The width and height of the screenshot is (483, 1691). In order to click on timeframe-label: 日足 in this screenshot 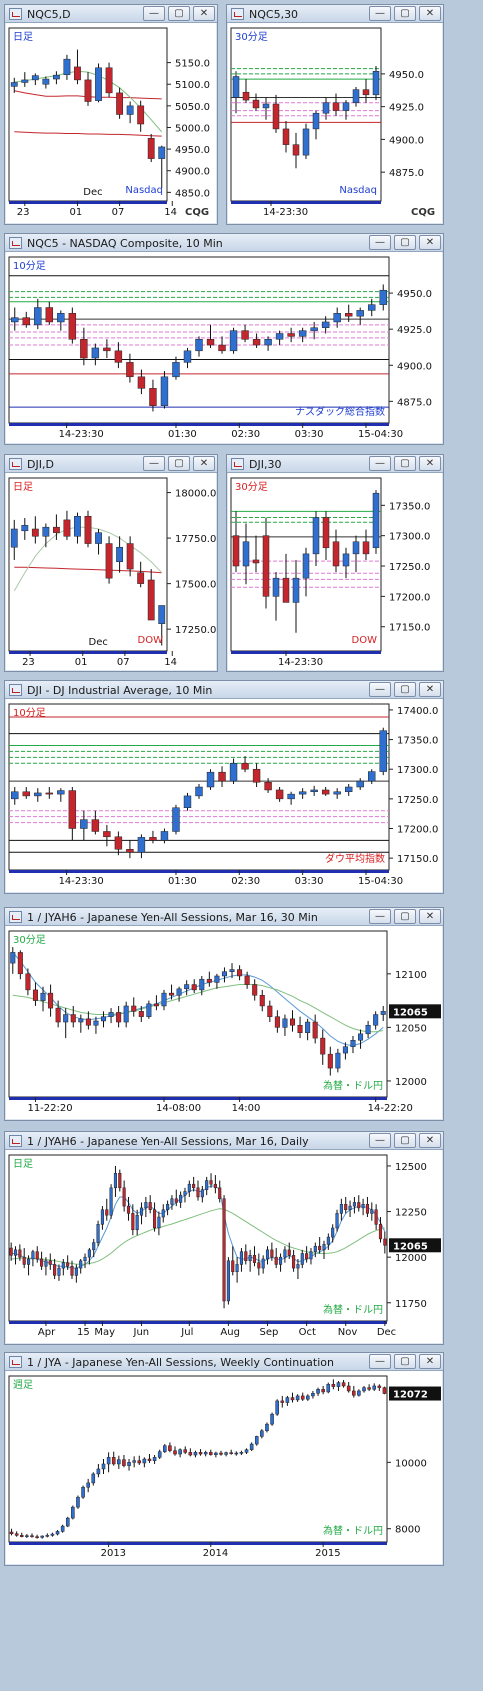, I will do `click(23, 37)`.